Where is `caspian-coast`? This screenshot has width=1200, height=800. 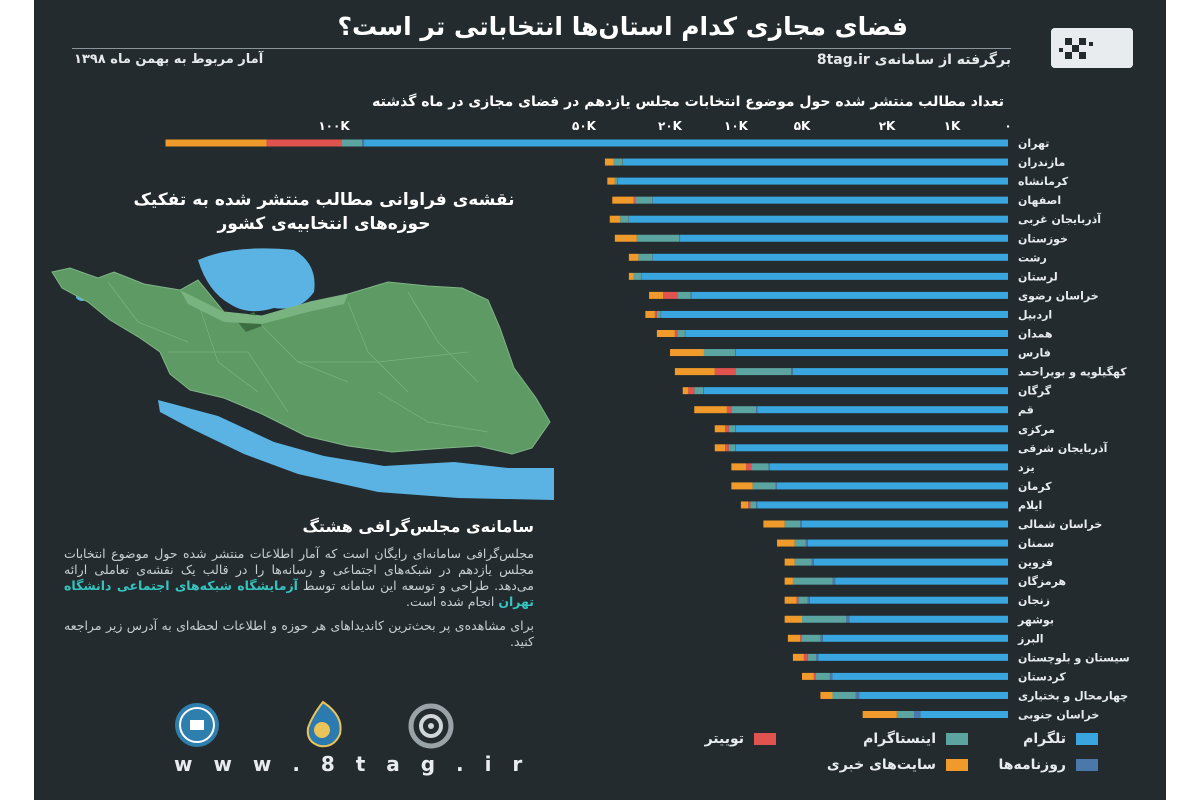
caspian-coast is located at coordinates (264, 307).